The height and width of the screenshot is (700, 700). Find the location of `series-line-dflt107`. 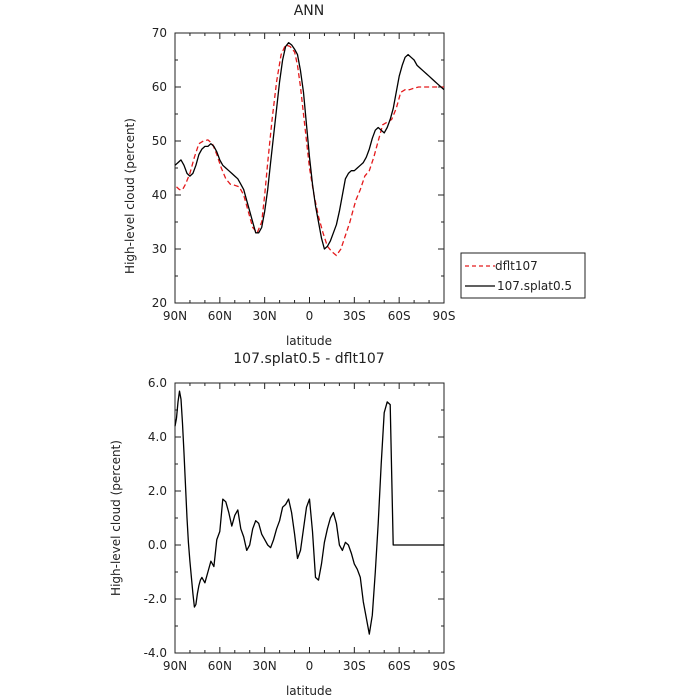

series-line-dflt107 is located at coordinates (310, 150).